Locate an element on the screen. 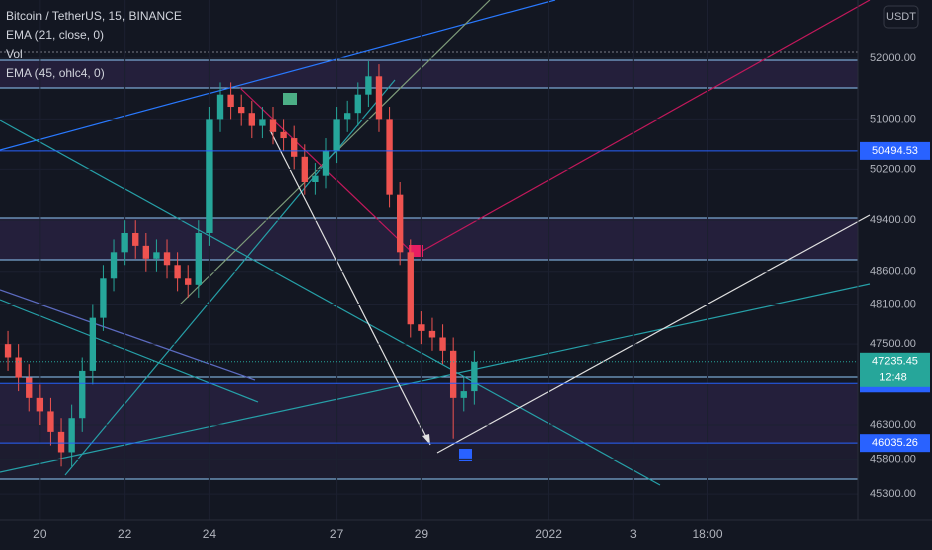  indicator: EMA (45, ohlc4, 0) is located at coordinates (55, 73).